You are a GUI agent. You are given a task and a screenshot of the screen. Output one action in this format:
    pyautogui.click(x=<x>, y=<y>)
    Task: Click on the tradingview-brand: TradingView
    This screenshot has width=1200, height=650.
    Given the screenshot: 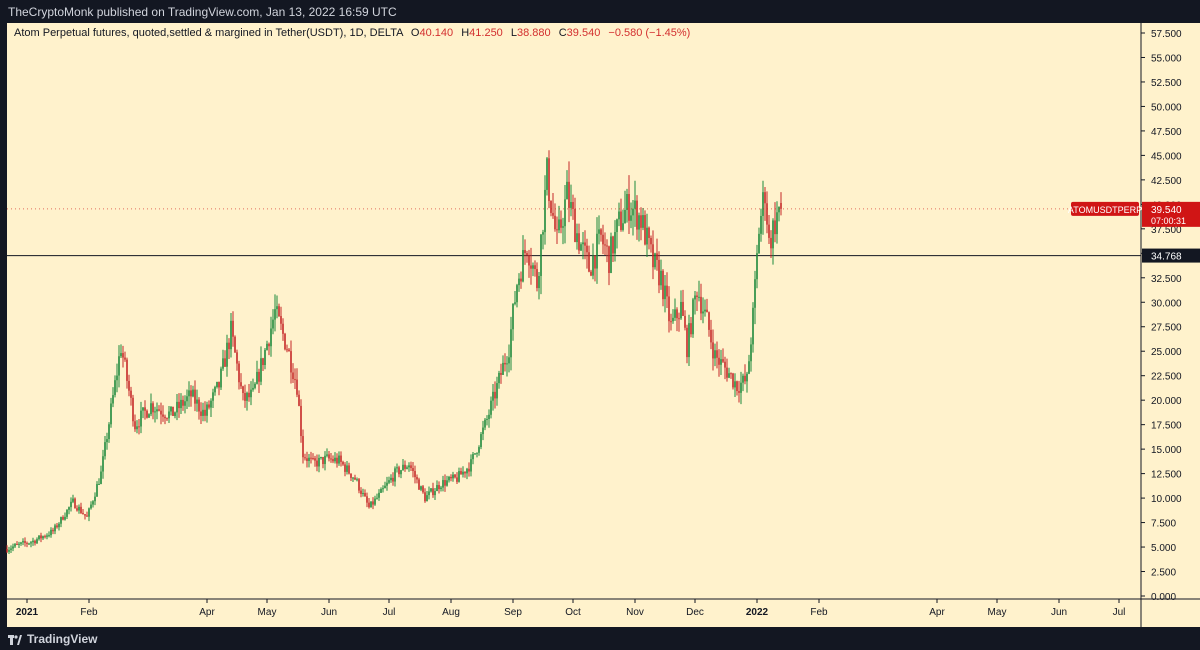 What is the action you would take?
    pyautogui.click(x=52, y=639)
    